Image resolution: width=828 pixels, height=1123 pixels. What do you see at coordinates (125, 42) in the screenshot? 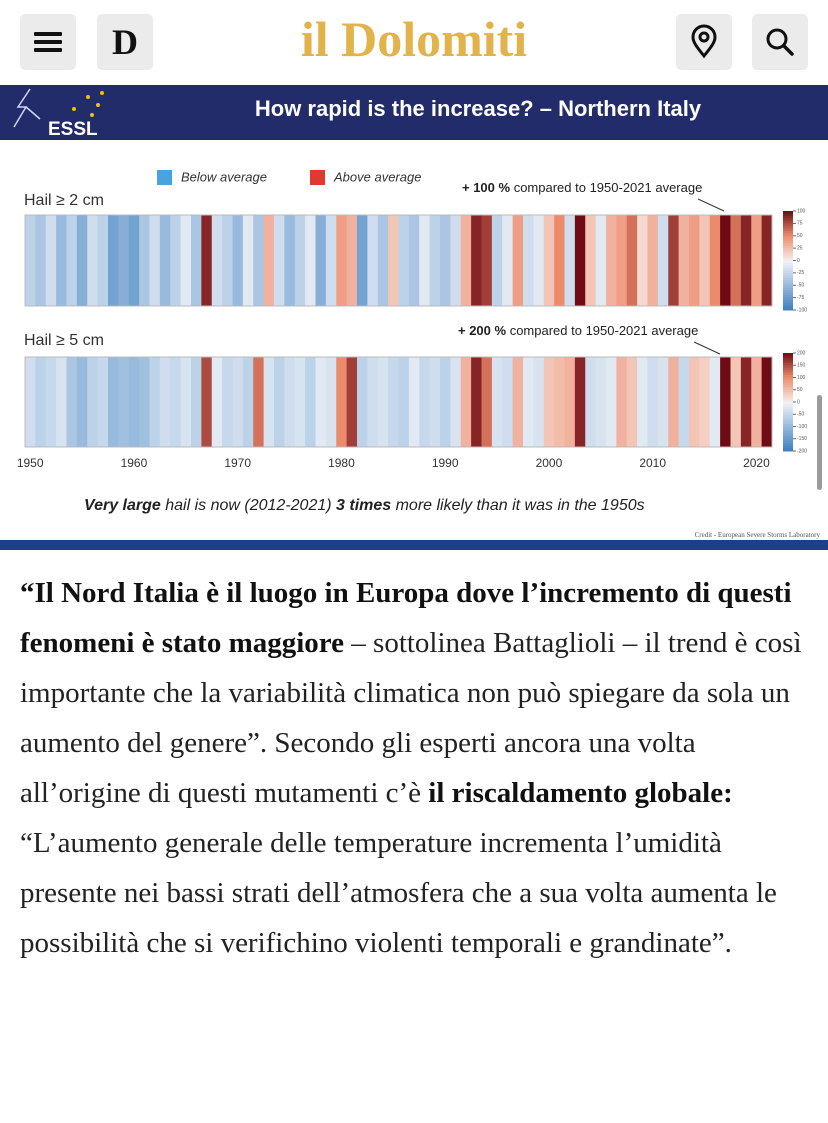
I see `logo-button: D` at bounding box center [125, 42].